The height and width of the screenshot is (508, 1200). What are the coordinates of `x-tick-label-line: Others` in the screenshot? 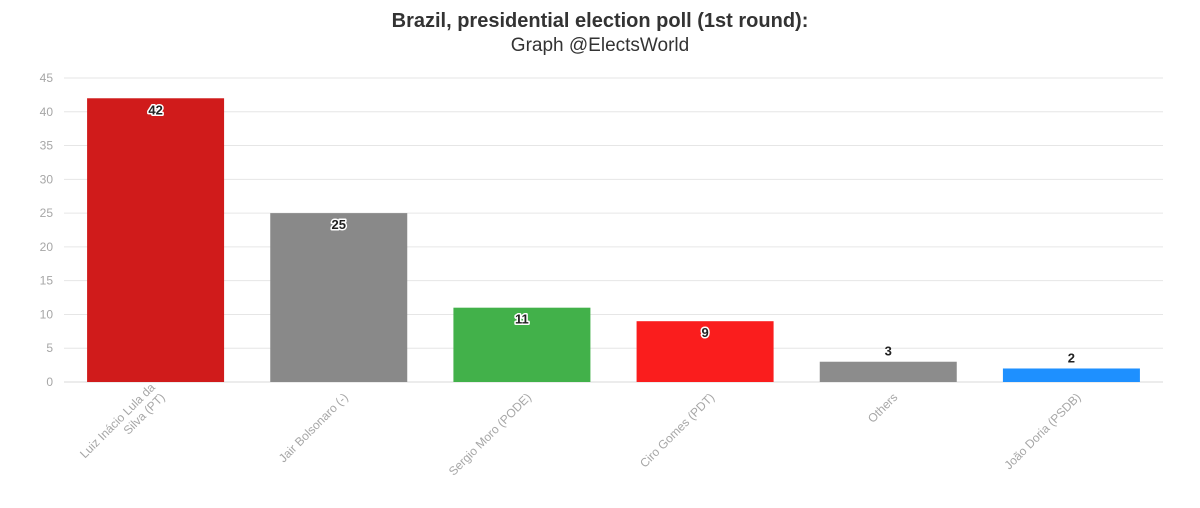 It's located at (882, 407).